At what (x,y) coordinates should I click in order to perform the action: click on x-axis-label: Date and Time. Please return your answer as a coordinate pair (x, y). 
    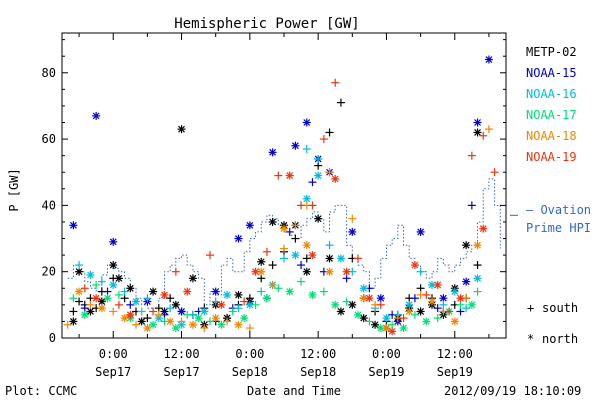
    Looking at the image, I should click on (294, 391).